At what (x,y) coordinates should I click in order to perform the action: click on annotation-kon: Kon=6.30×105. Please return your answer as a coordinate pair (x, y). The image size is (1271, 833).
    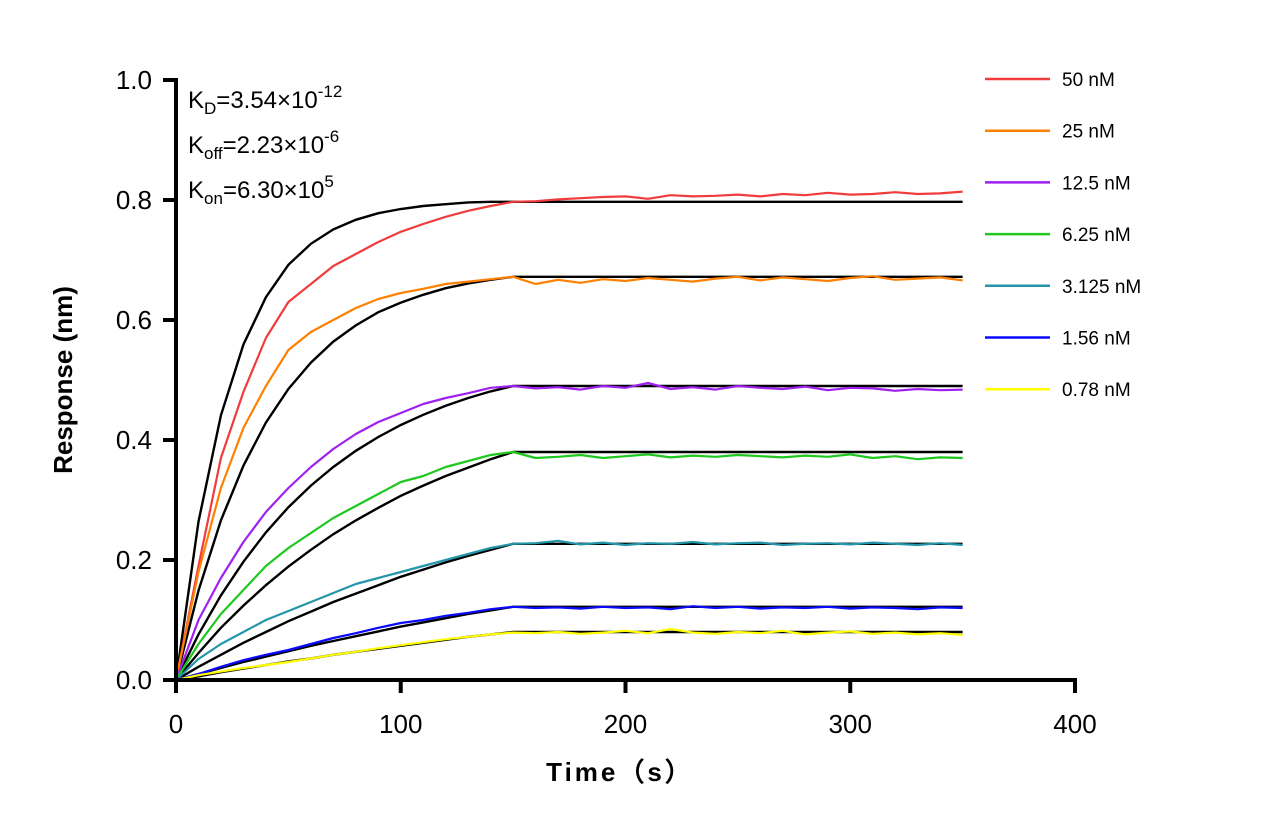
    Looking at the image, I should click on (261, 190).